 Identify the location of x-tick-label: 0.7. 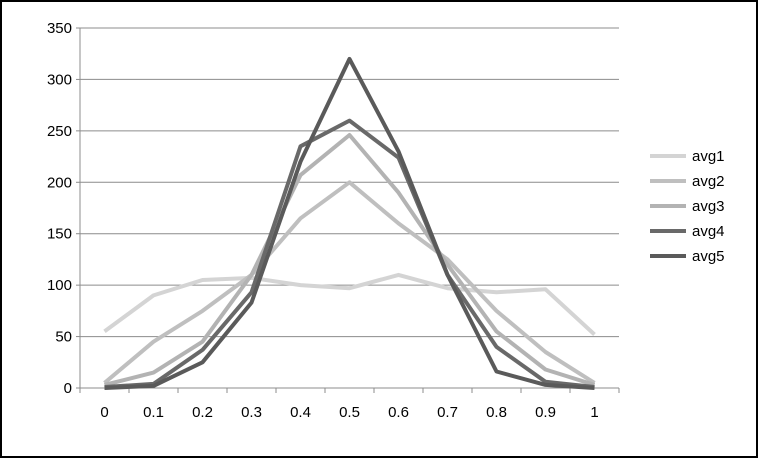
(447, 412).